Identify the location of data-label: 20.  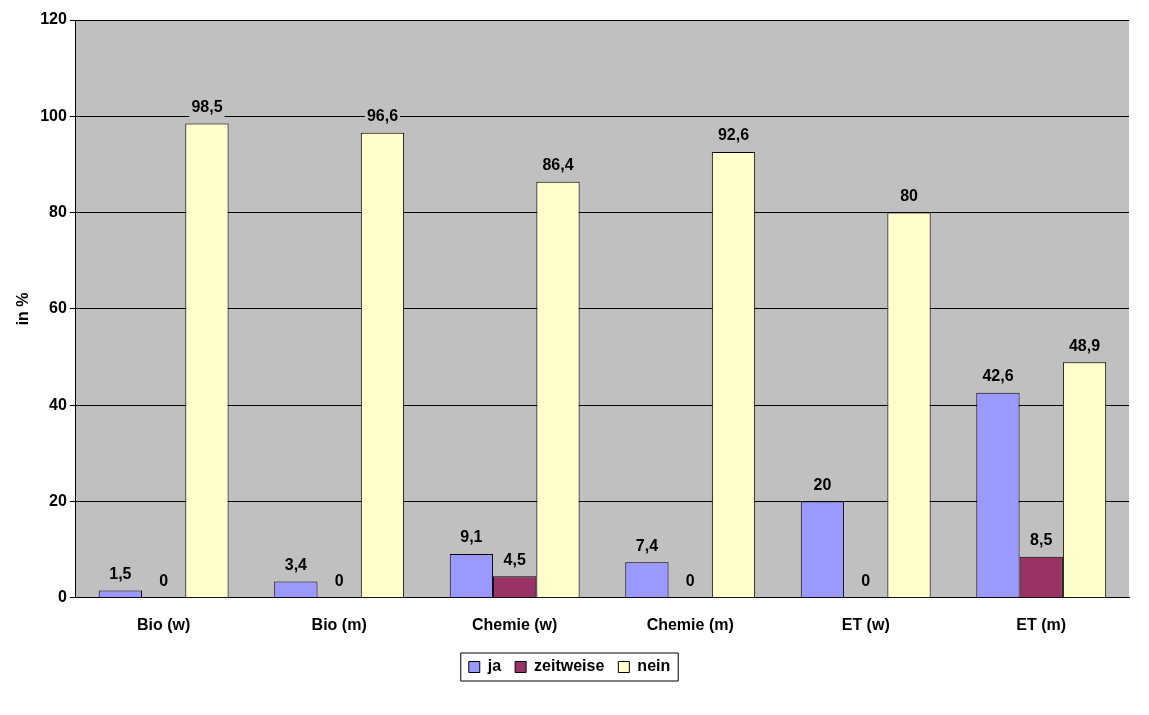
(822, 484).